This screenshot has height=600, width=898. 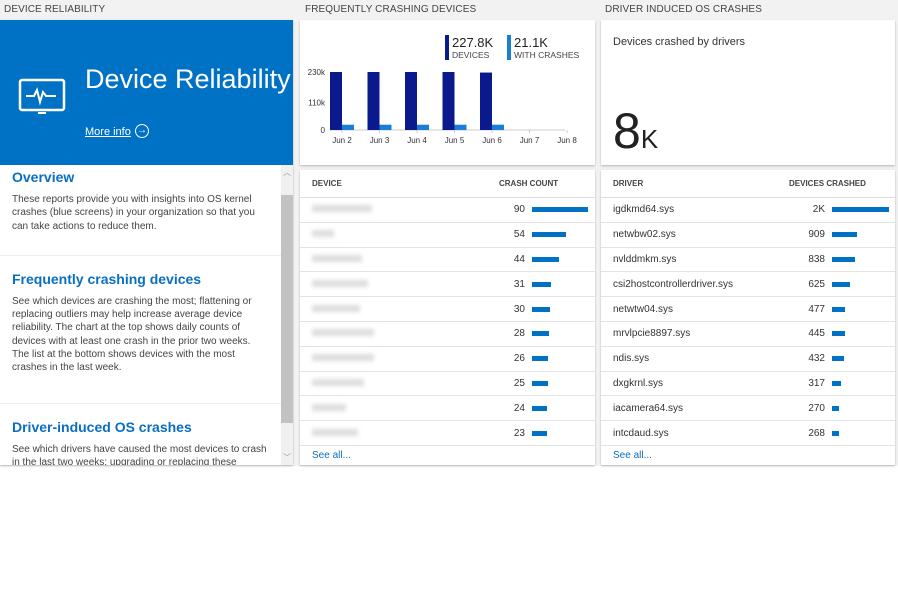 I want to click on crash-count: 44, so click(x=519, y=259).